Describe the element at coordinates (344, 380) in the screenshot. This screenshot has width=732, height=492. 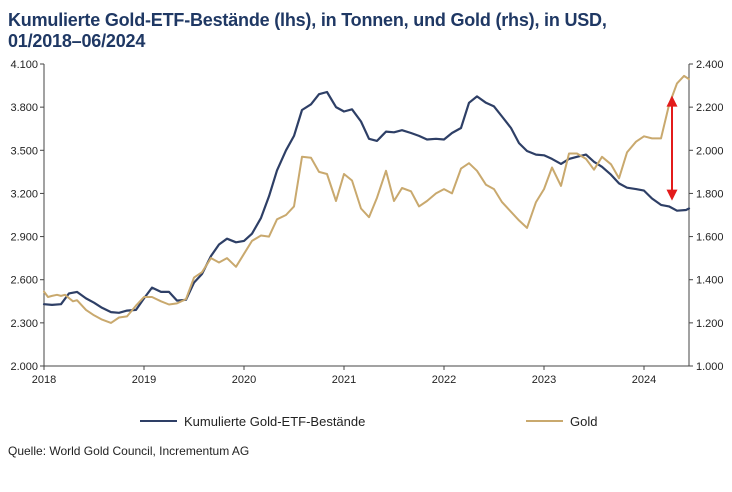
I see `x-tick-label: 2021` at that location.